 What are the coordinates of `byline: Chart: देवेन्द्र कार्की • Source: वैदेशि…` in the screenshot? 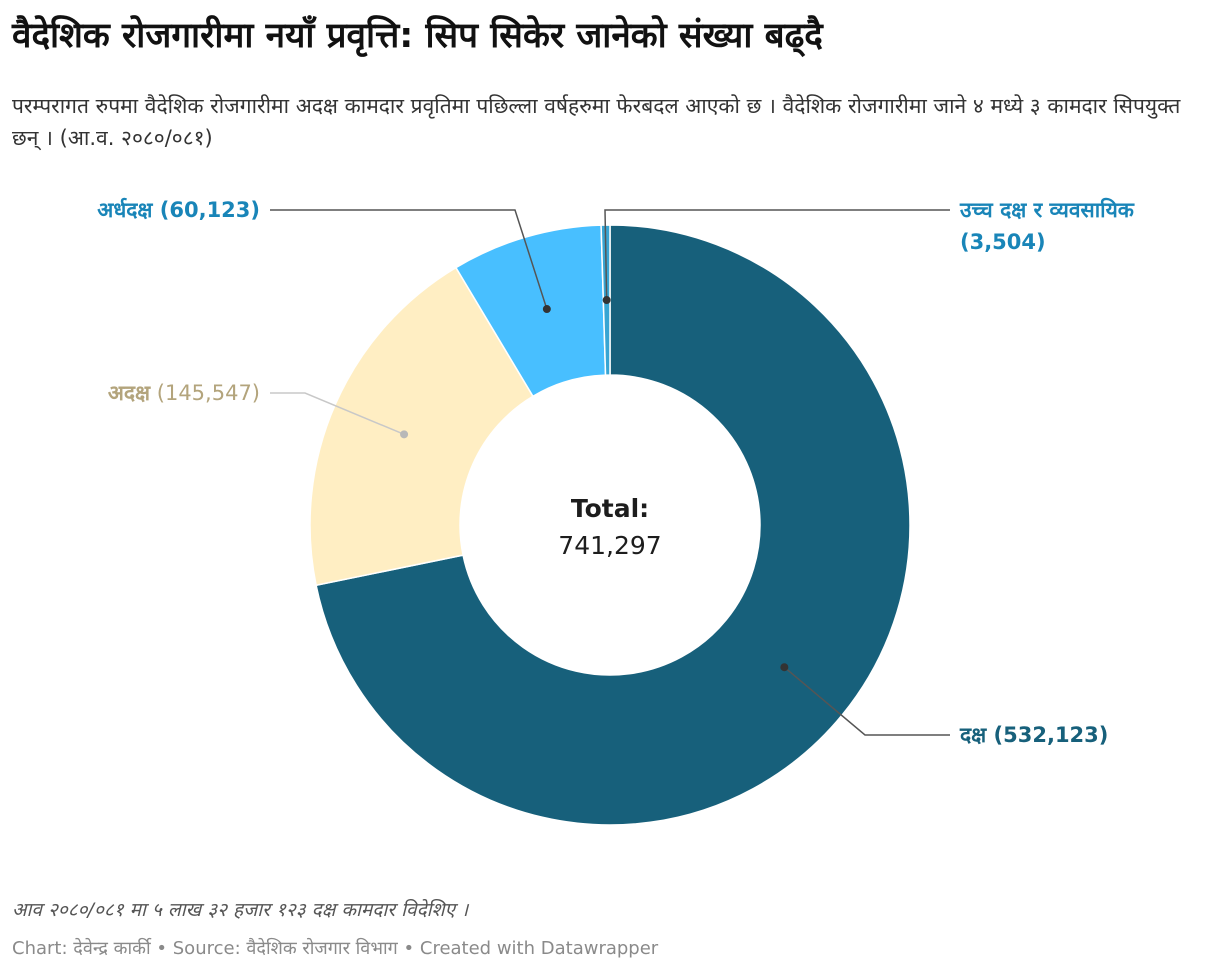 It's located at (335, 948).